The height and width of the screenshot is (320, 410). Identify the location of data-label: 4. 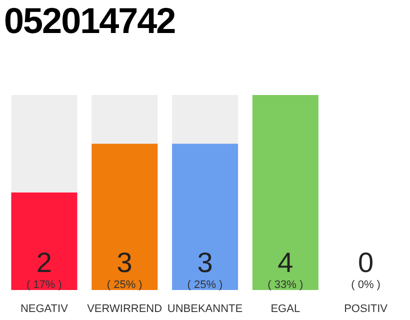
(286, 262).